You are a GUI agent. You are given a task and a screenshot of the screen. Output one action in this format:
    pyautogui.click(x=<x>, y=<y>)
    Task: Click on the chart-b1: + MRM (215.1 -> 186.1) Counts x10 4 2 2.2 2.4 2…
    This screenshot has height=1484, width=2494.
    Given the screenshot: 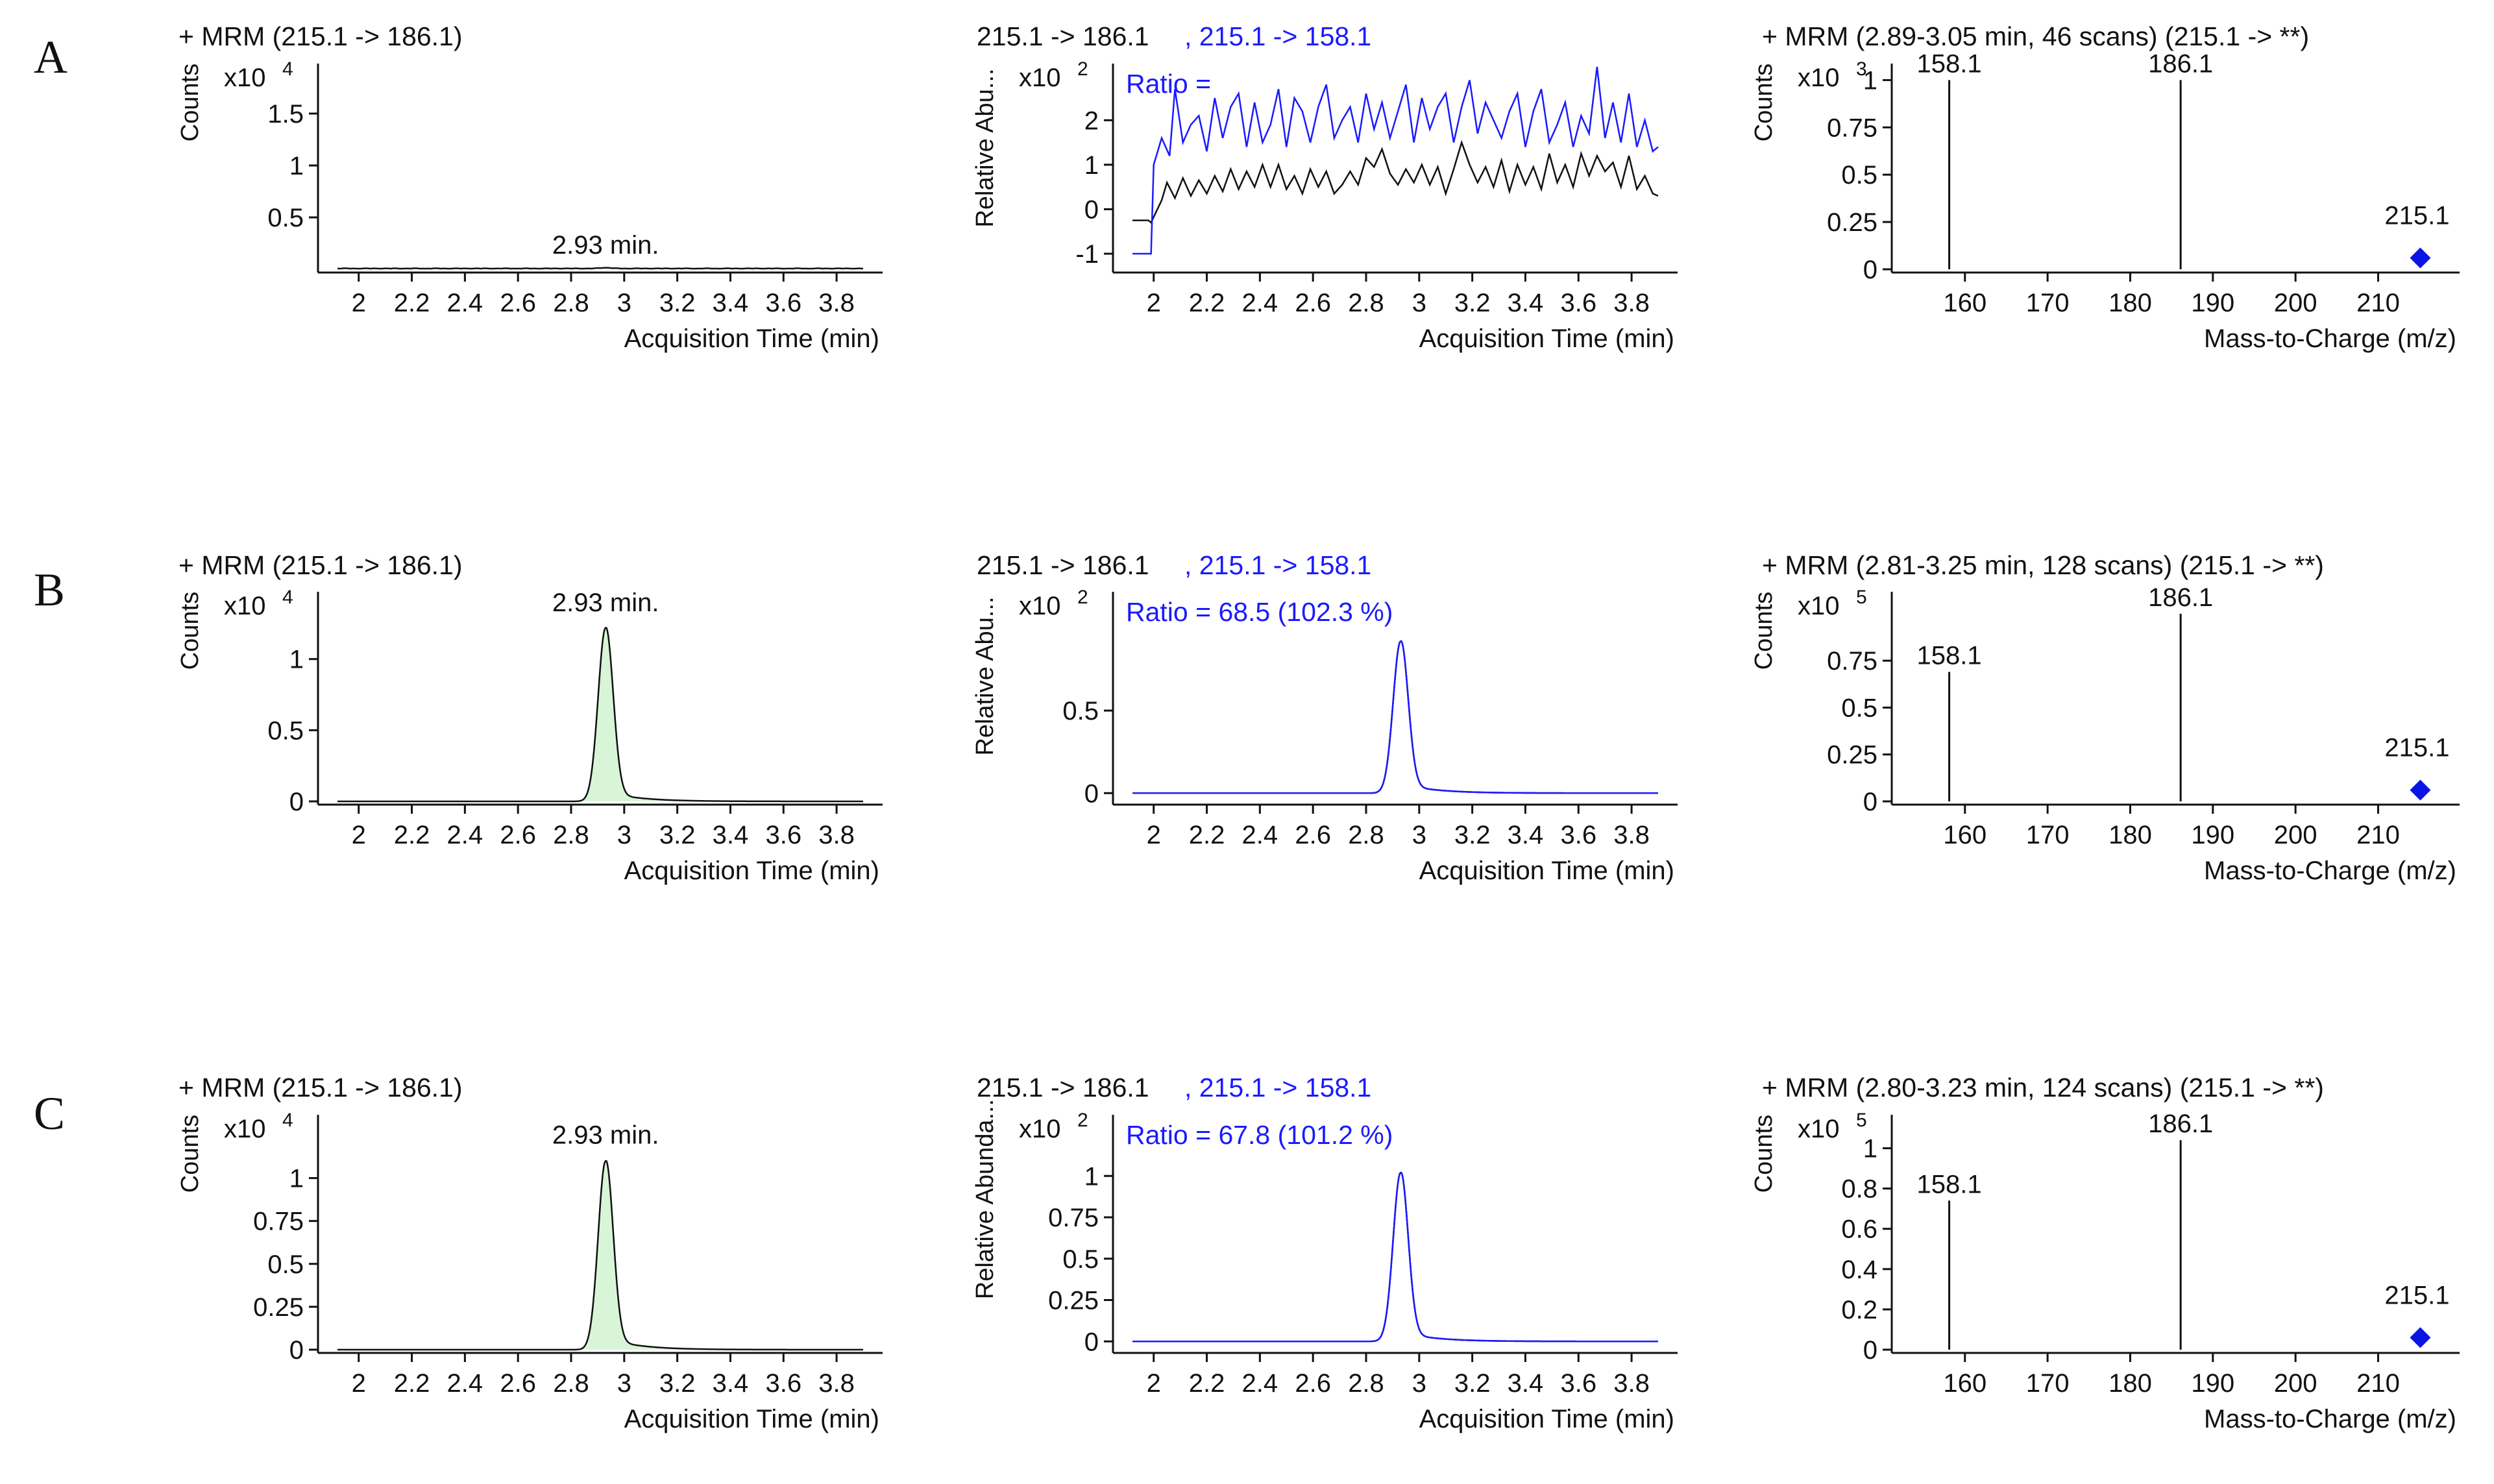 What is the action you would take?
    pyautogui.click(x=530, y=717)
    